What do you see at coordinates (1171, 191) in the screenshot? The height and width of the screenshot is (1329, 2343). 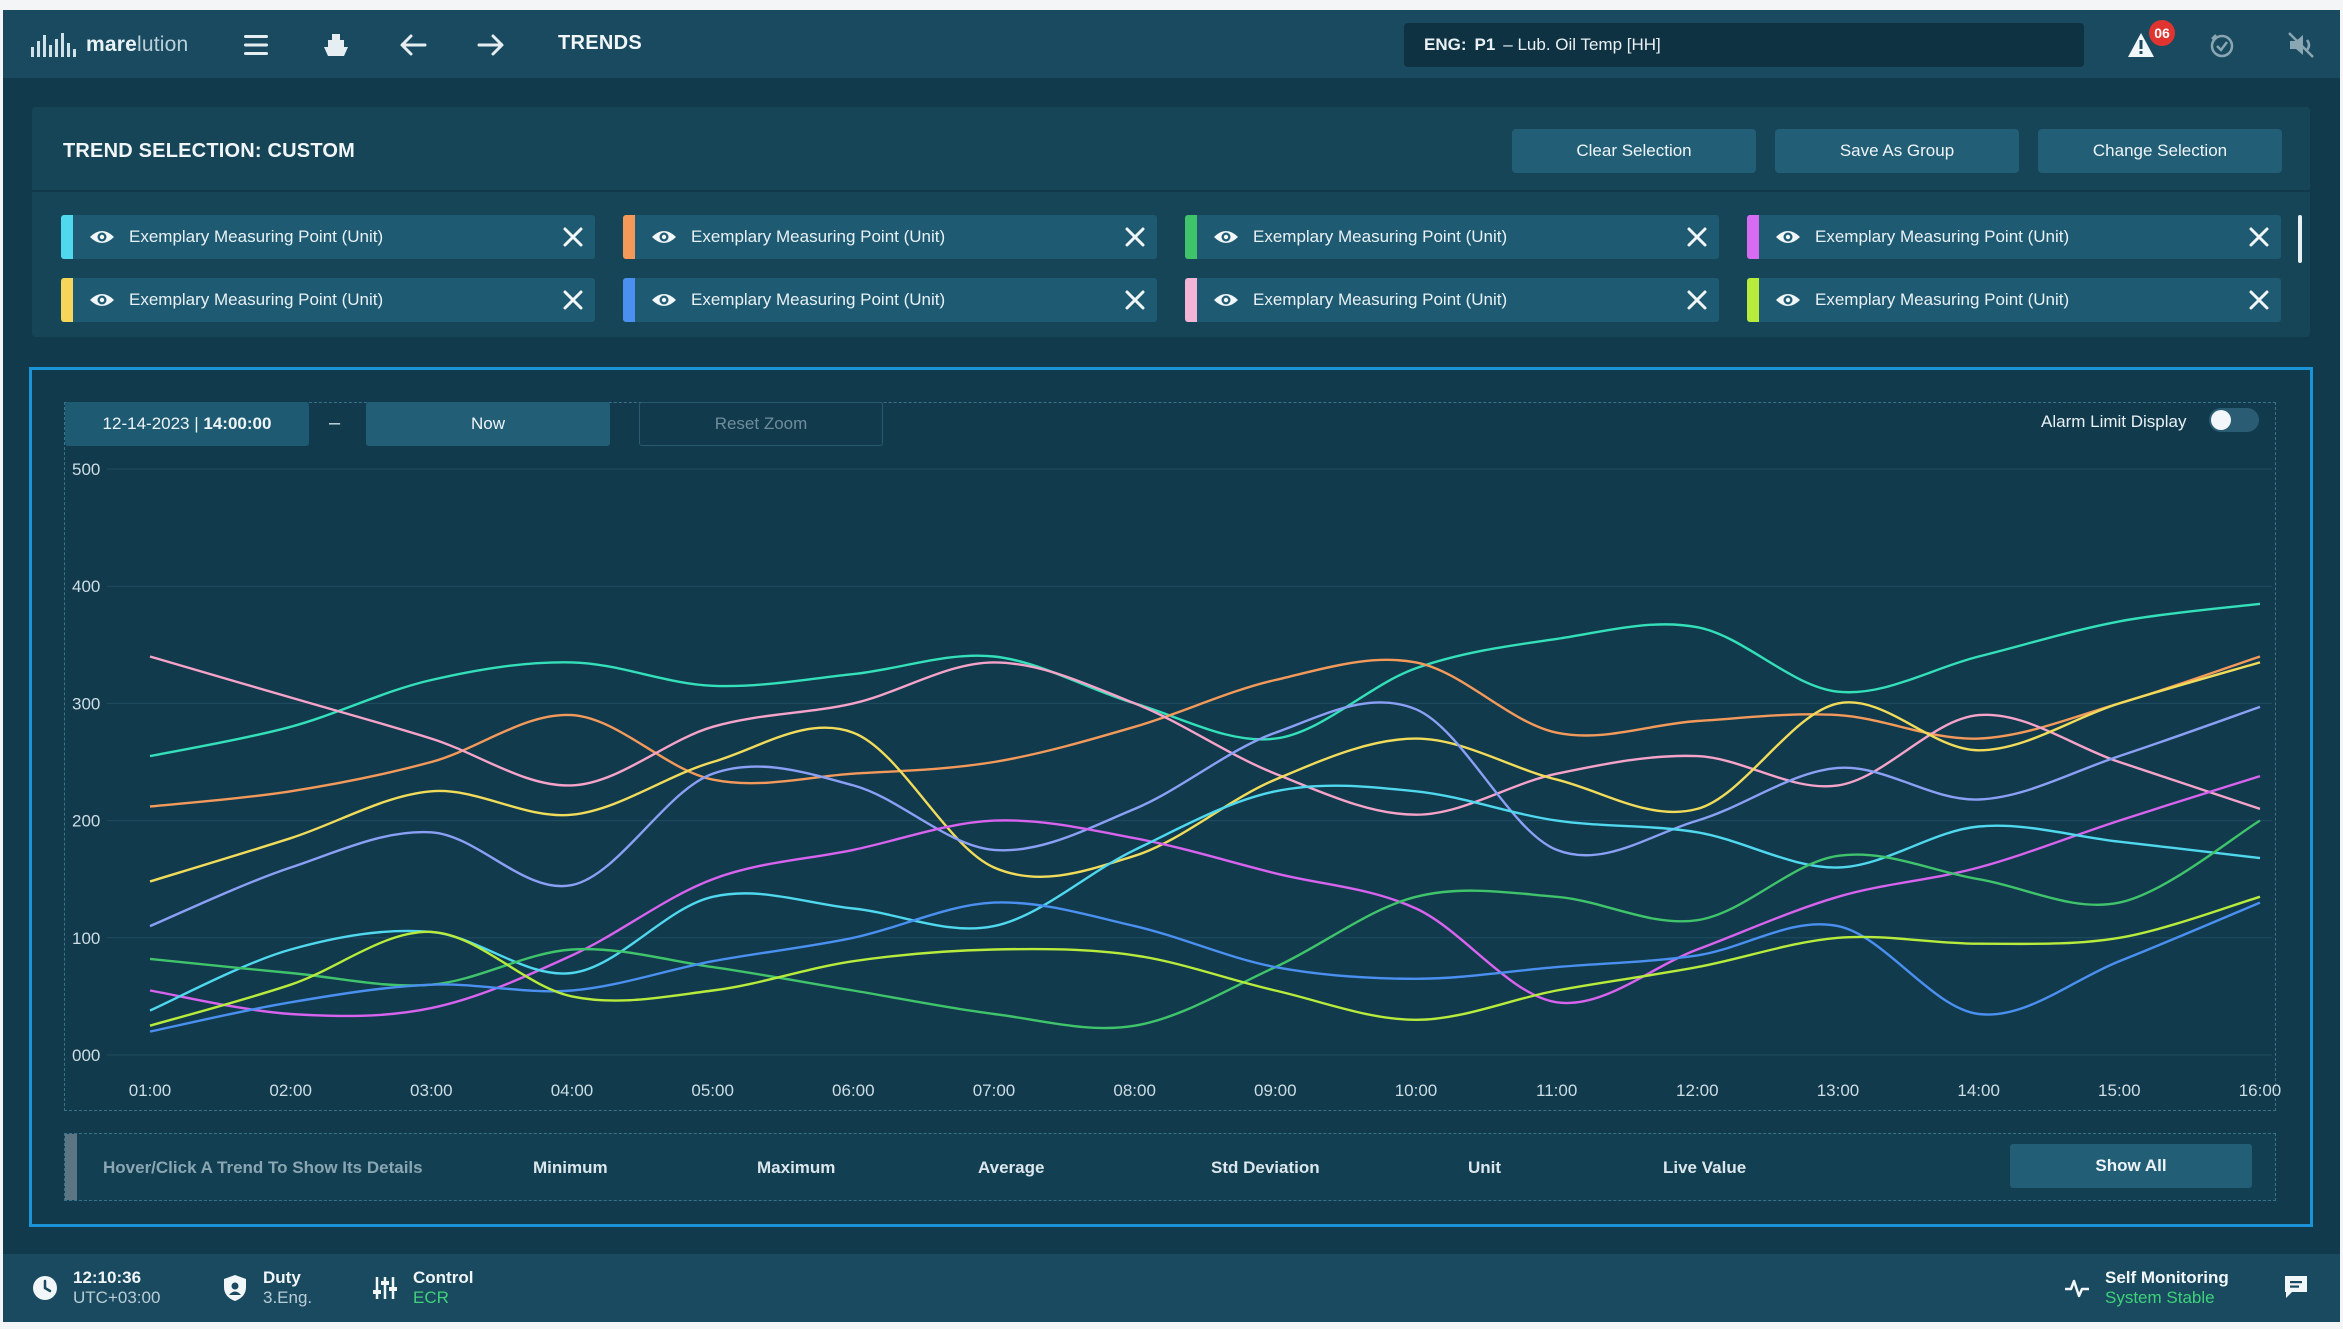 I see `panel-divider` at bounding box center [1171, 191].